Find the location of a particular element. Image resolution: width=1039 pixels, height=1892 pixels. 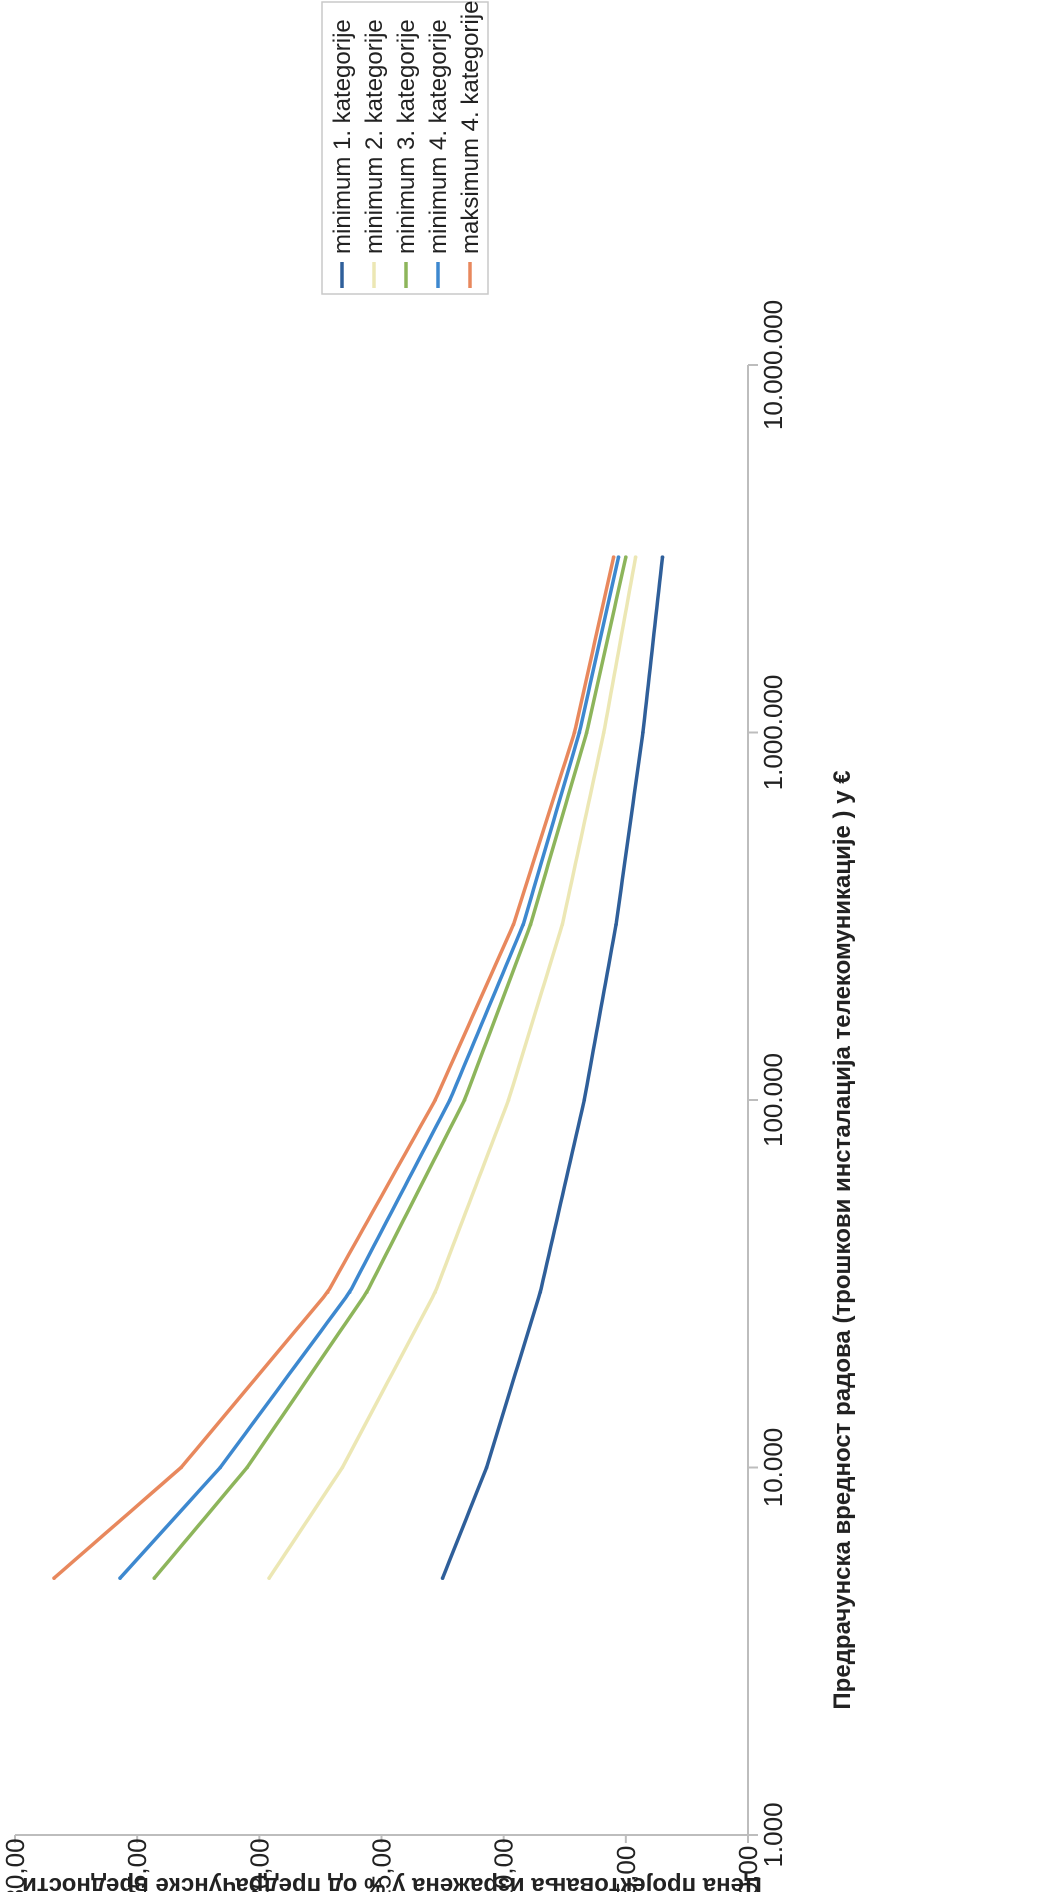

x-tick-label: 10.000.000 is located at coordinates (773, 365).